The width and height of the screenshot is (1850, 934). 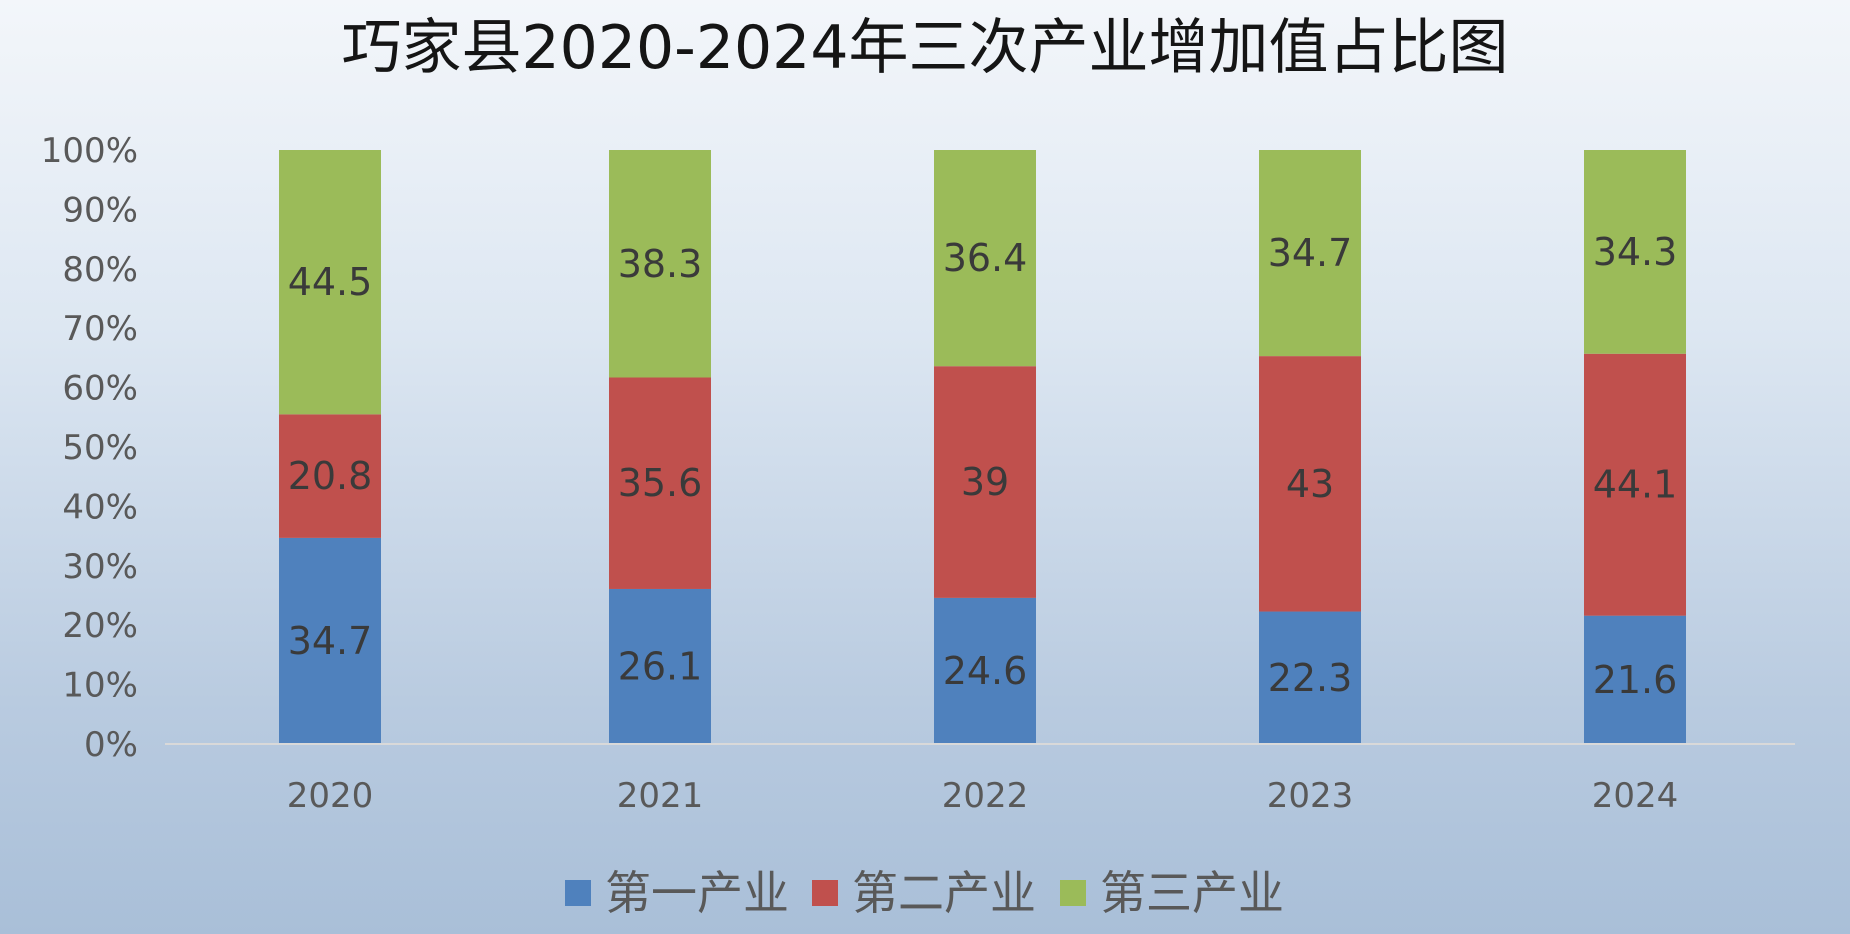 I want to click on legend-item: 第二产业, so click(x=924, y=893).